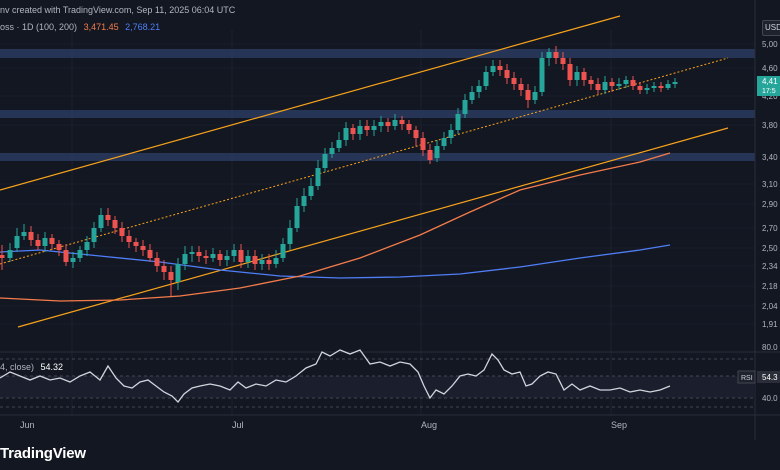 This screenshot has width=780, height=470. Describe the element at coordinates (769, 91) in the screenshot. I see `countdown-label: 17:5` at that location.